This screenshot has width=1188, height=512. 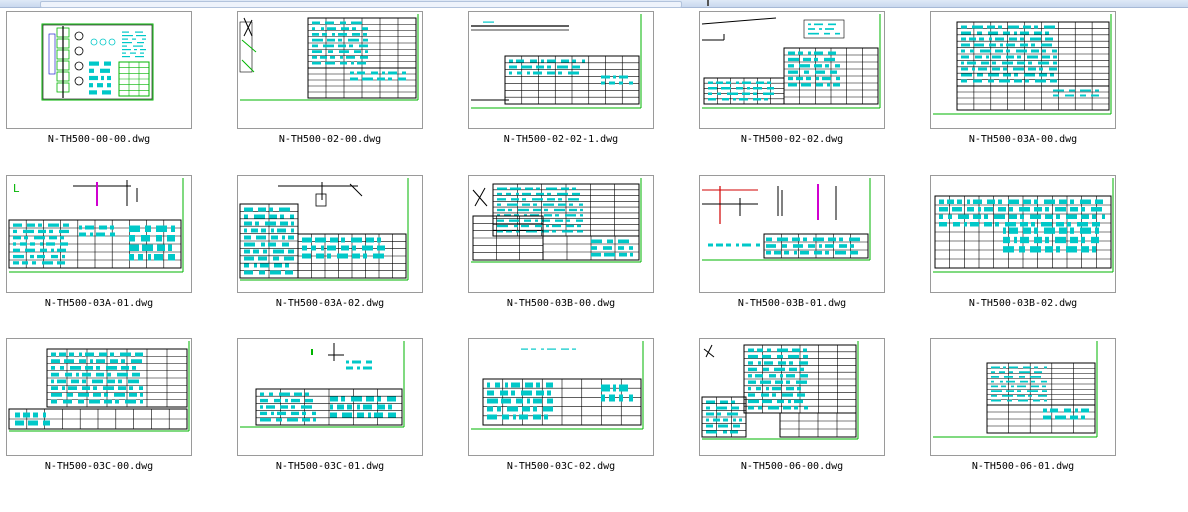 I want to click on scrollbar-thumb, so click(x=361, y=4).